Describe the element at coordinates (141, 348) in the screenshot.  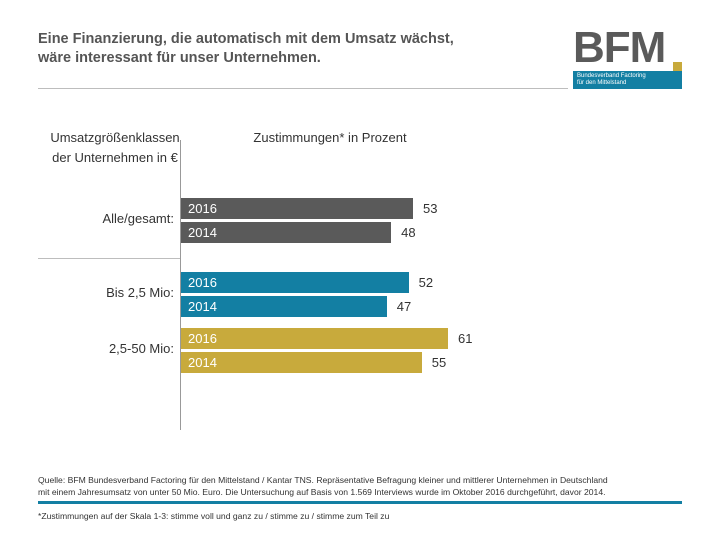
I see `category-label-2-5-50-mio: 2,5-50 Mio:` at that location.